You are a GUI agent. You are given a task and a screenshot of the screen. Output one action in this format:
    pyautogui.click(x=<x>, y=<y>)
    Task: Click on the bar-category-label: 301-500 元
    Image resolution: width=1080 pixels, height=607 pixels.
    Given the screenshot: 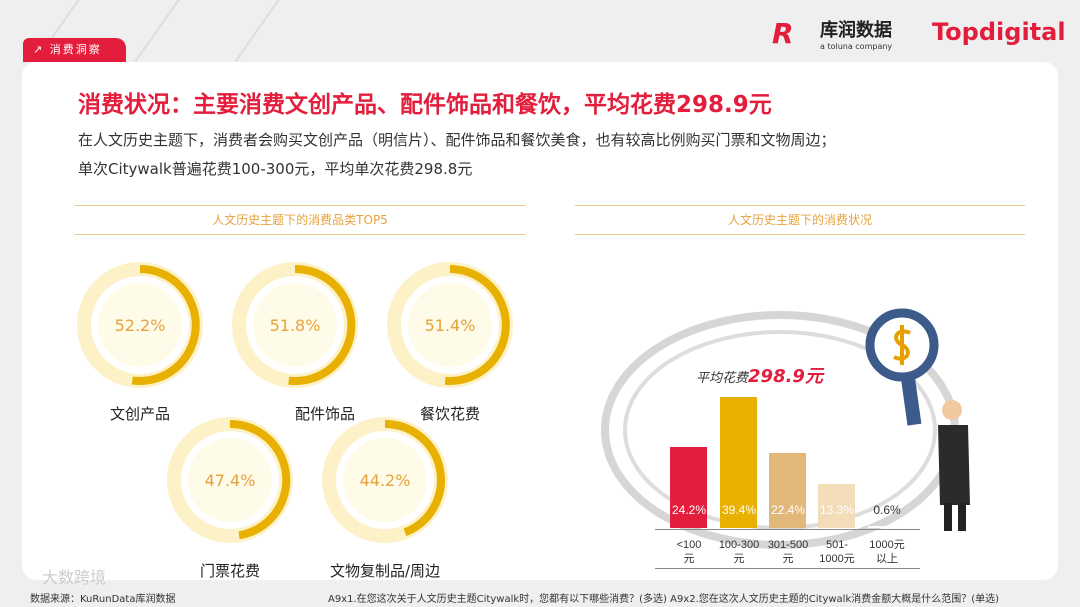 What is the action you would take?
    pyautogui.click(x=788, y=552)
    